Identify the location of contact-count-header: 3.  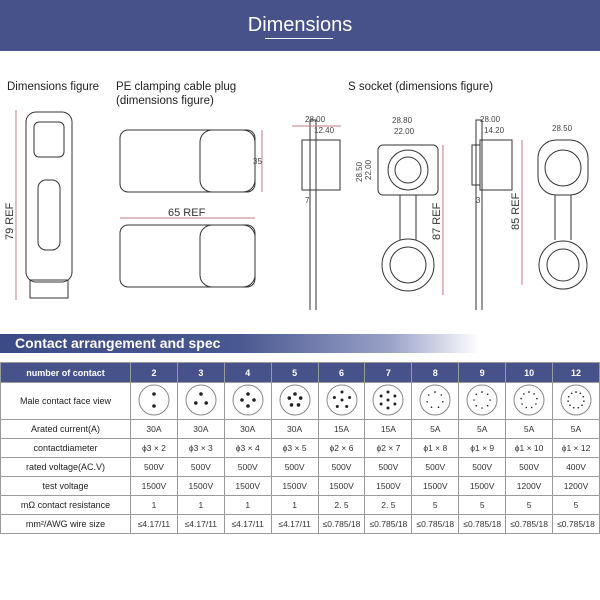
(200, 372).